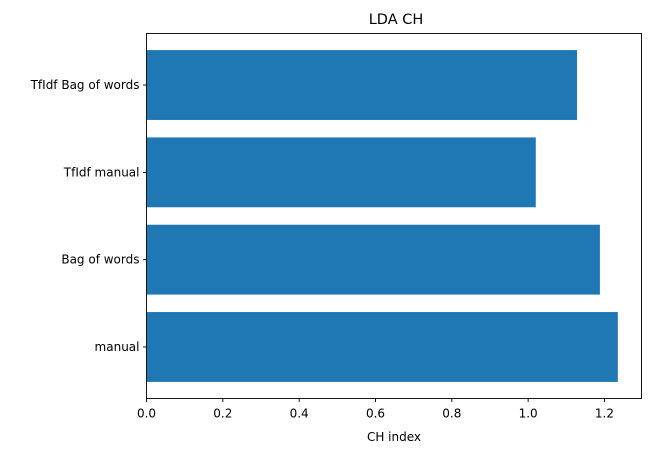  I want to click on x-axis-label: CH index, so click(394, 437).